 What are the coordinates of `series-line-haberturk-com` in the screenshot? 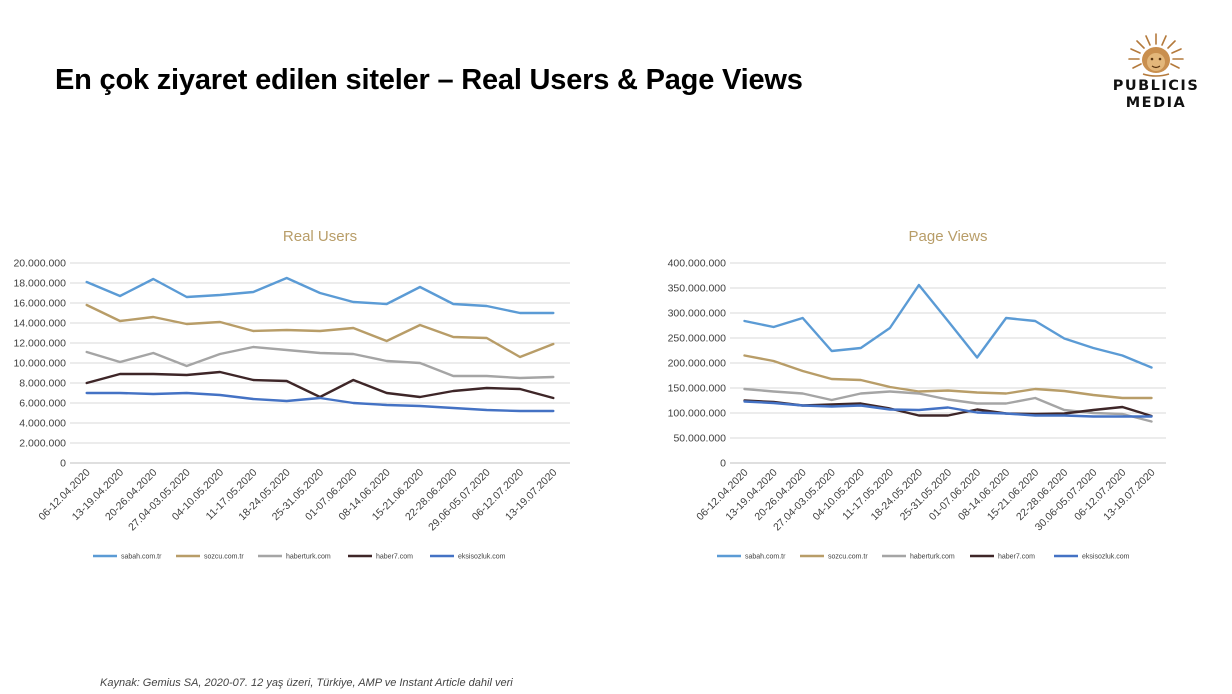 It's located at (320, 362).